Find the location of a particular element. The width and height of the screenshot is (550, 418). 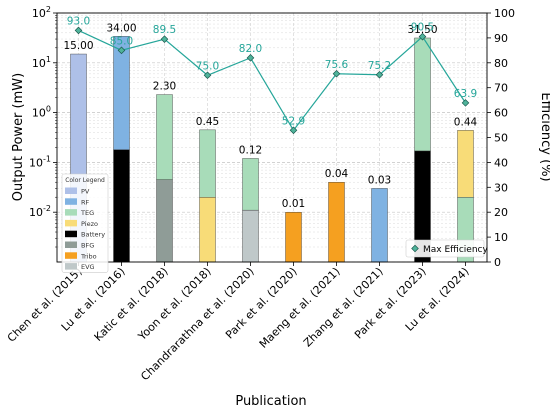

y2-tick-label: 100 is located at coordinates (504, 13).